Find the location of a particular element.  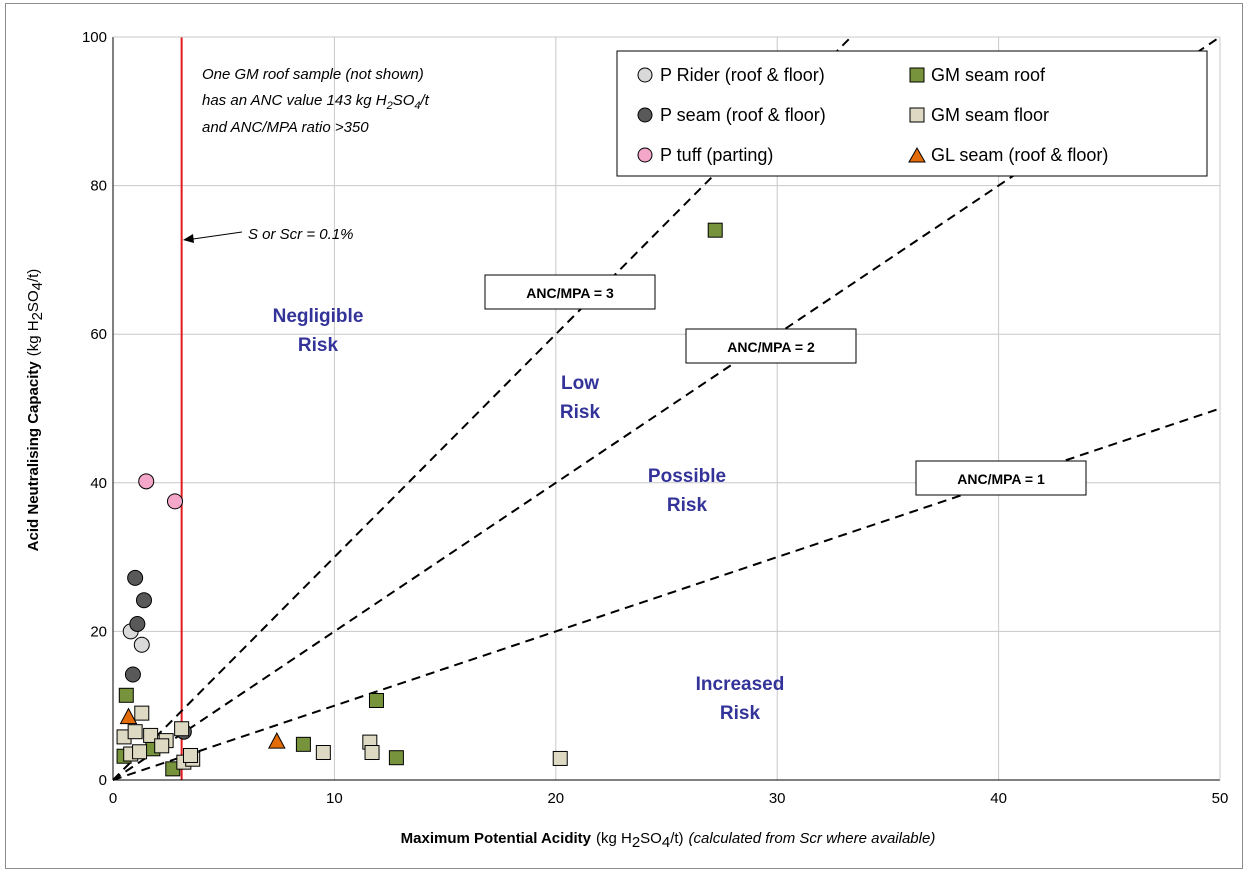

legend-label-gm-roof: GM seam roof is located at coordinates (988, 75).